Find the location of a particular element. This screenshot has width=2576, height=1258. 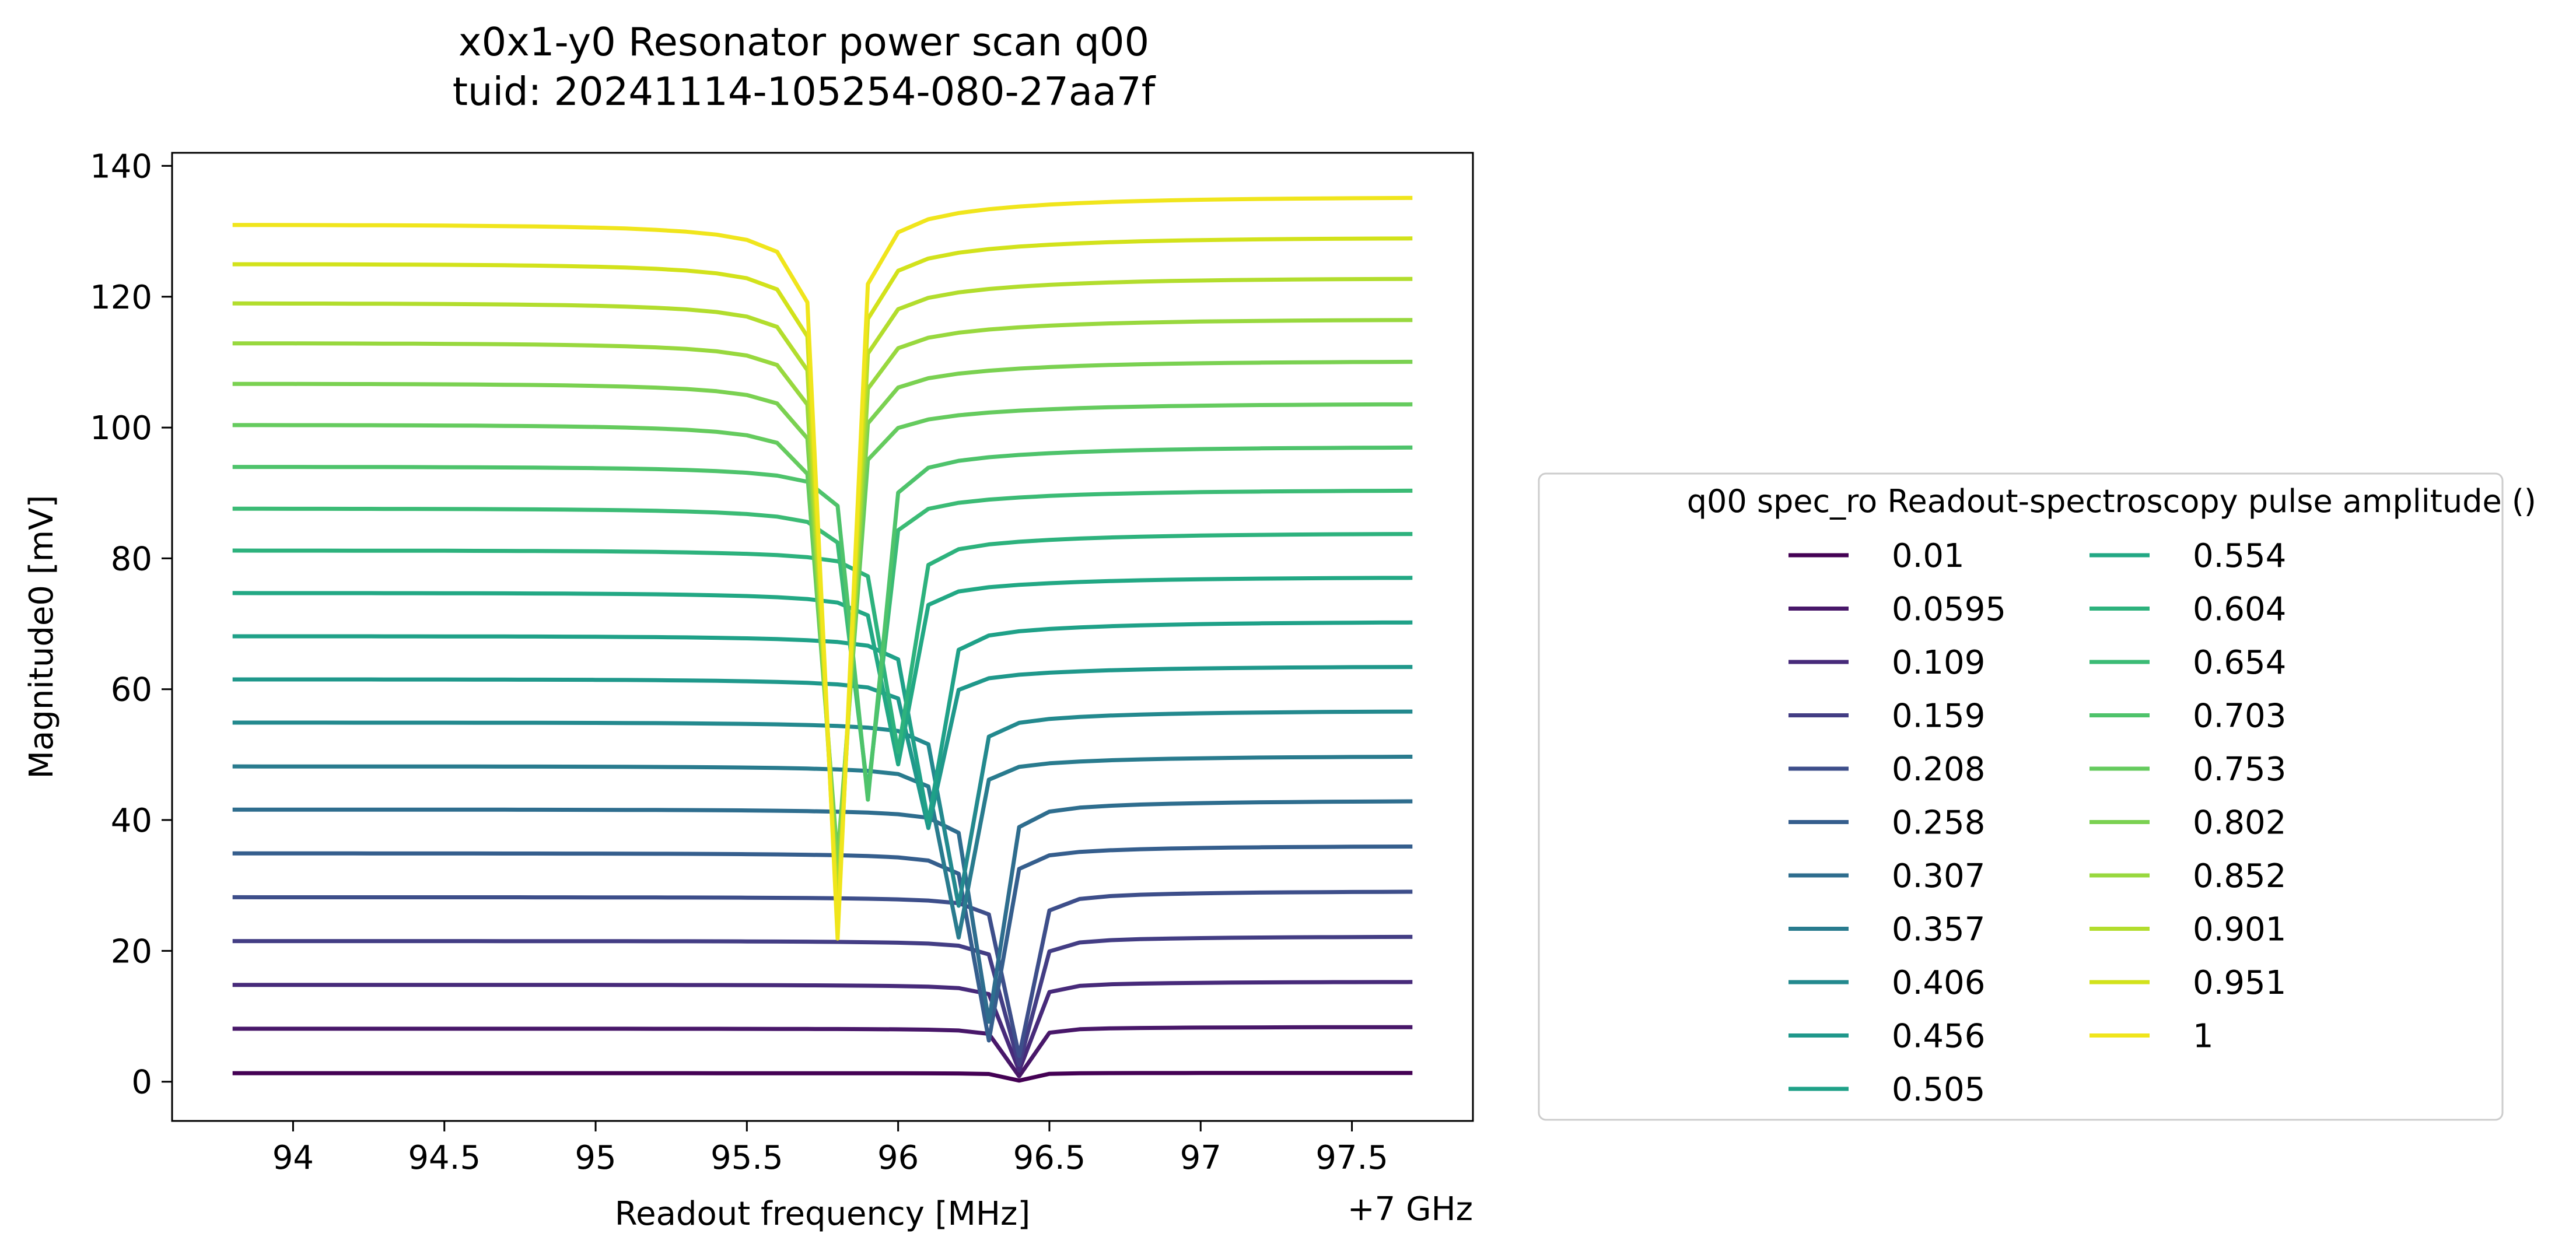

legend-label-8: 0.406 is located at coordinates (1938, 983).